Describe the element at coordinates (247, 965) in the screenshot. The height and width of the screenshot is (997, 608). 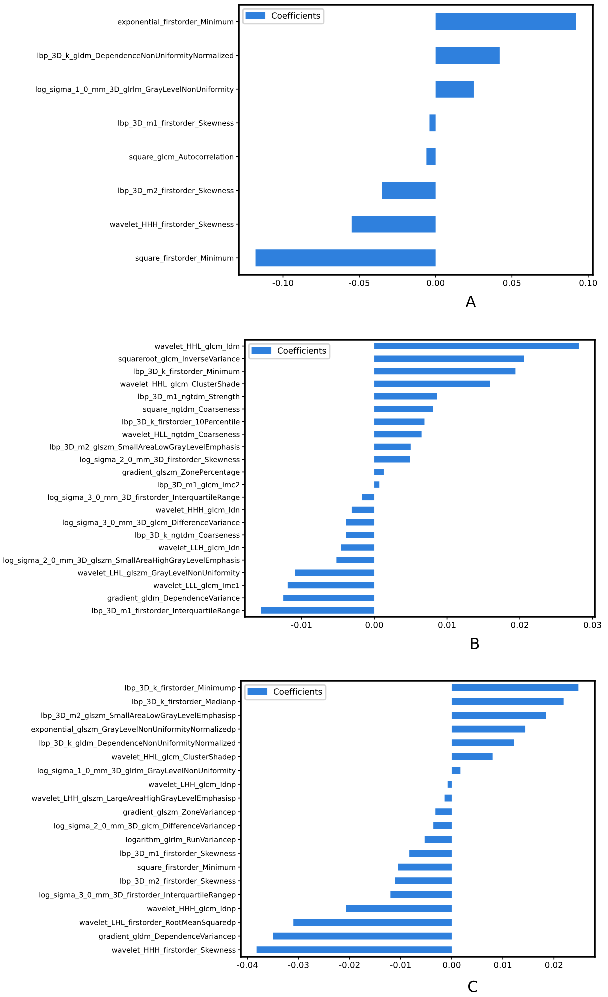
I see `x-tick-label: -0.04` at that location.